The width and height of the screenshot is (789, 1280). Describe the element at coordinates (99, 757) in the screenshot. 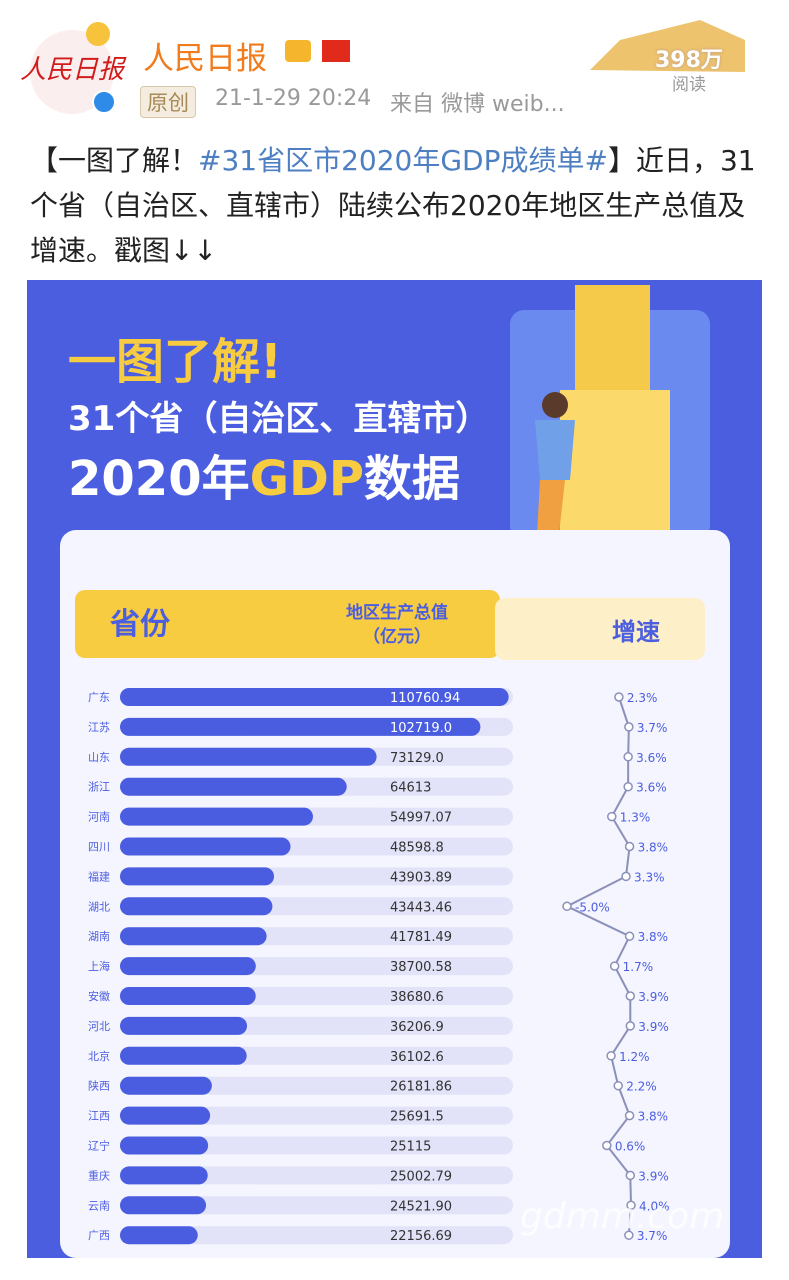

I see `province-label: 山东` at that location.